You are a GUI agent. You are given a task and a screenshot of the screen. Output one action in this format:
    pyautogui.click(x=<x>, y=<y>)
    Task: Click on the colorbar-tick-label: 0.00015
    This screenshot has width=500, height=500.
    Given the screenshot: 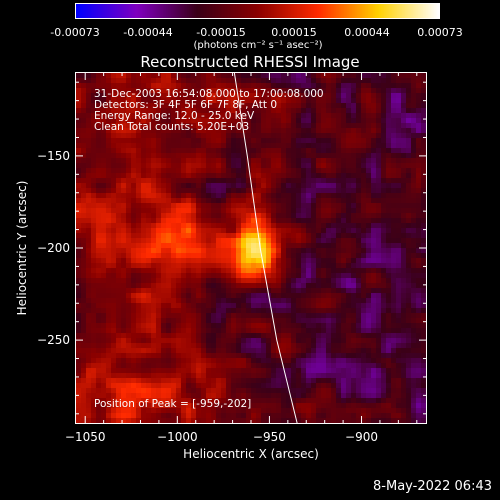 What is the action you would take?
    pyautogui.click(x=294, y=32)
    